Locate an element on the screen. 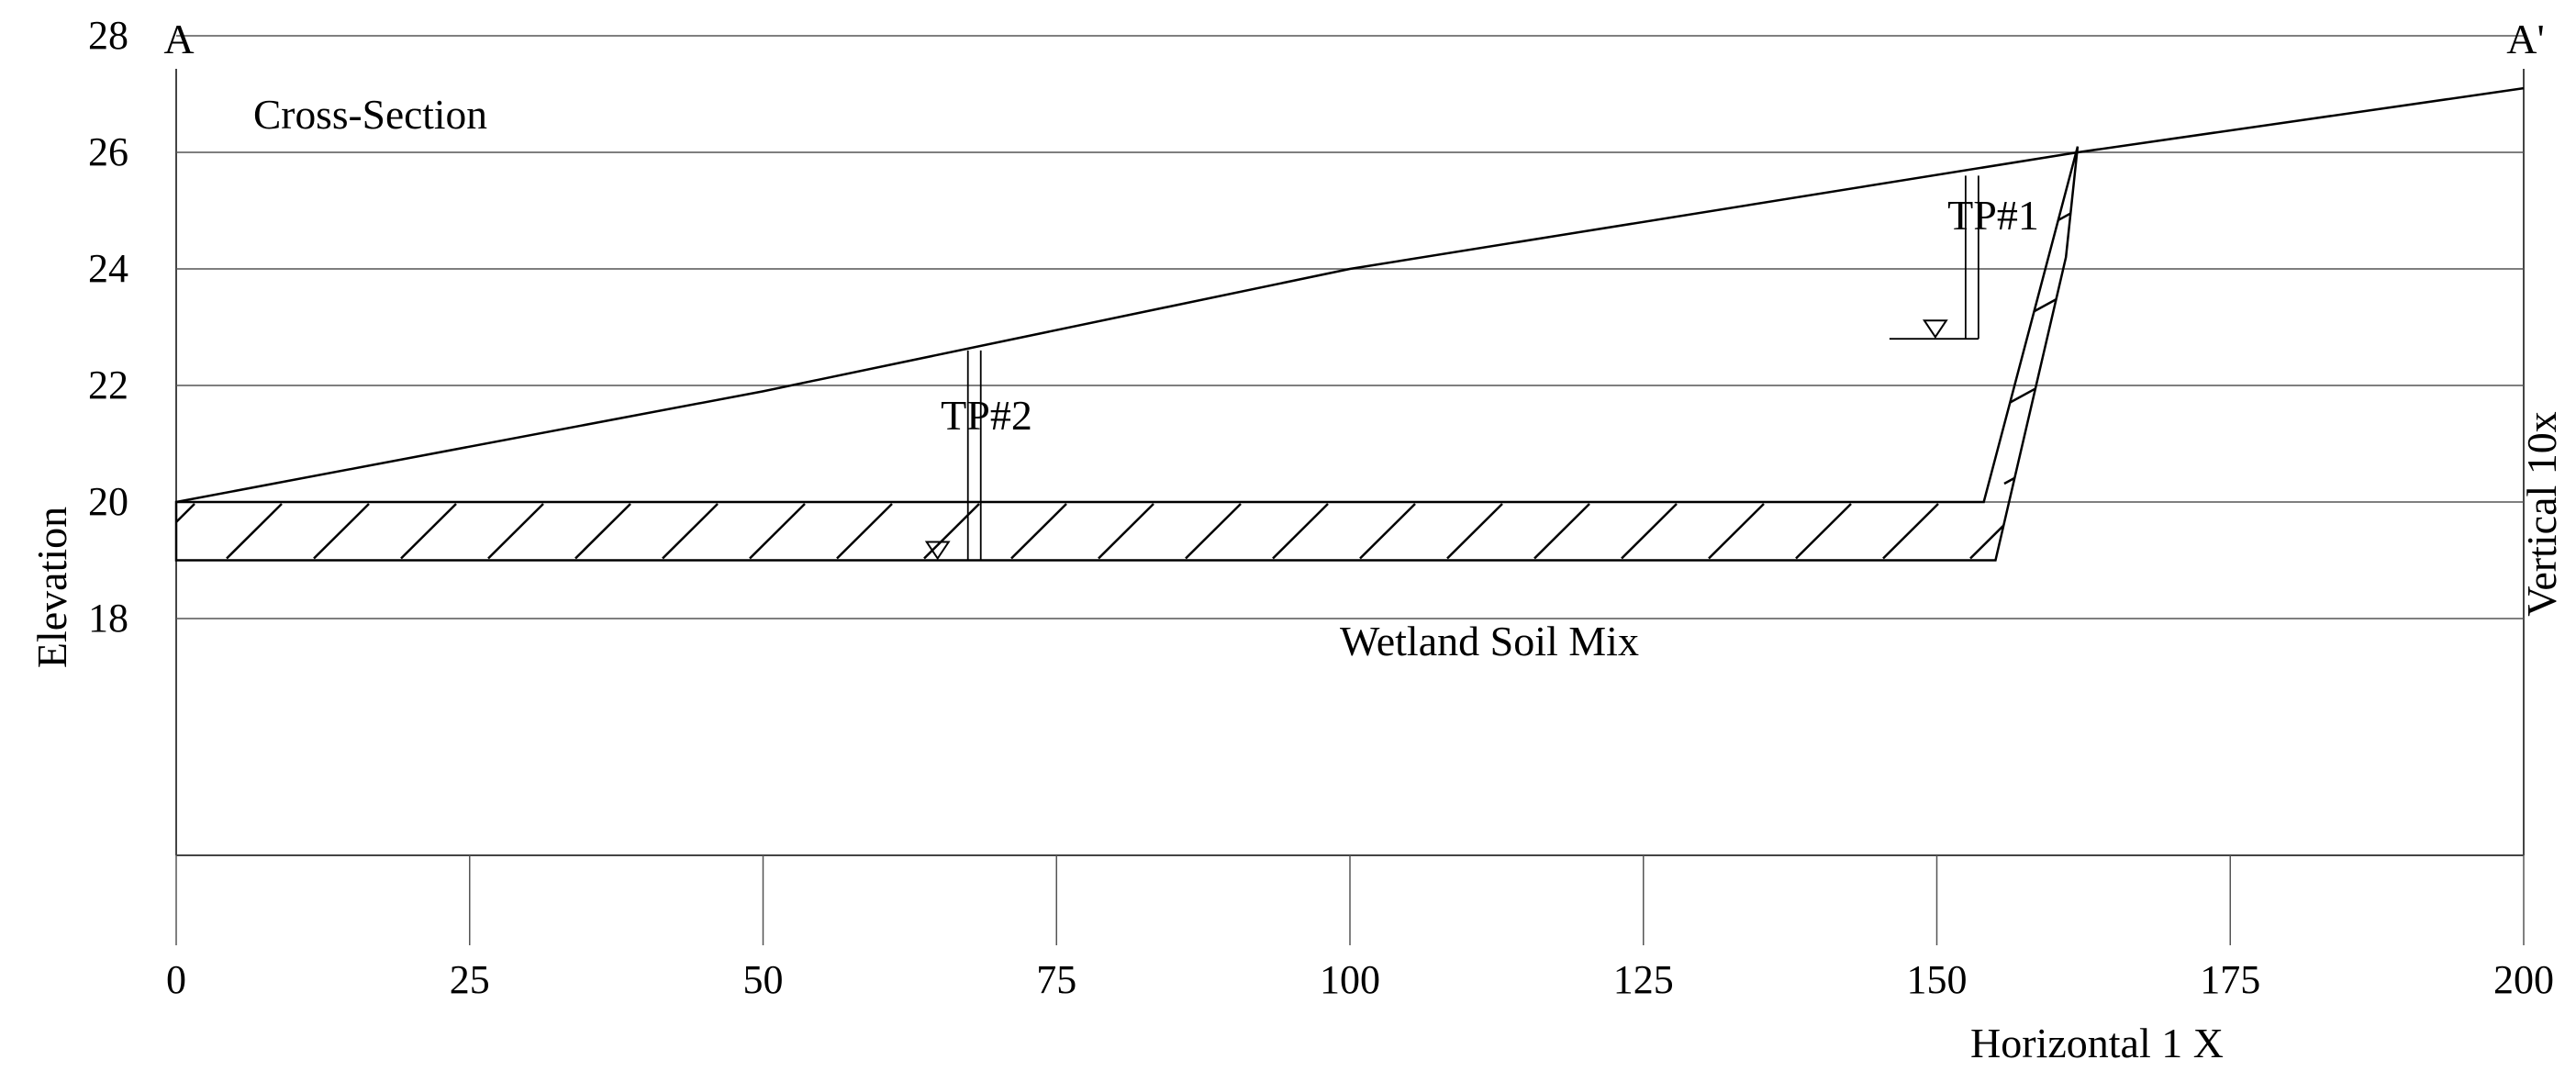 The image size is (2576, 1071). y-tick-labels: 28 26 24 22 20 18 is located at coordinates (108, 327).